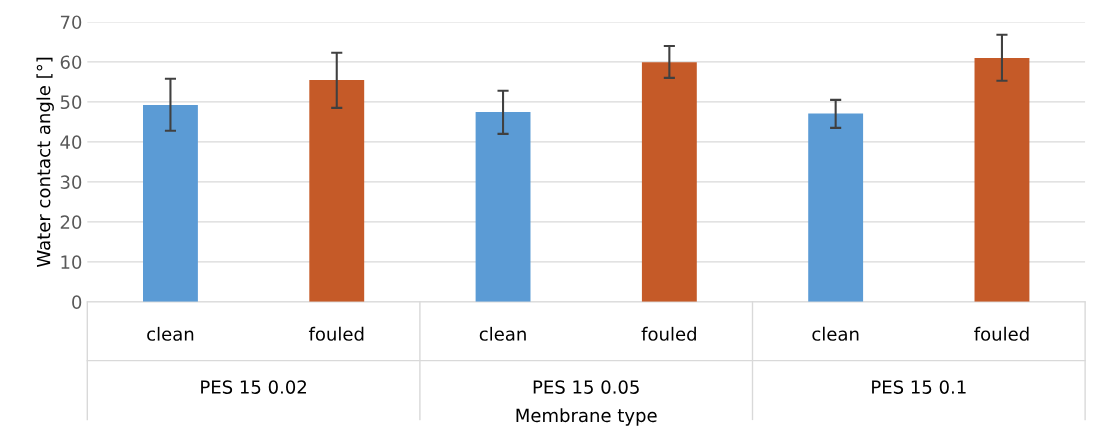 The height and width of the screenshot is (430, 1105). Describe the element at coordinates (253, 387) in the screenshot. I see `text: PES 15 0.02` at that location.